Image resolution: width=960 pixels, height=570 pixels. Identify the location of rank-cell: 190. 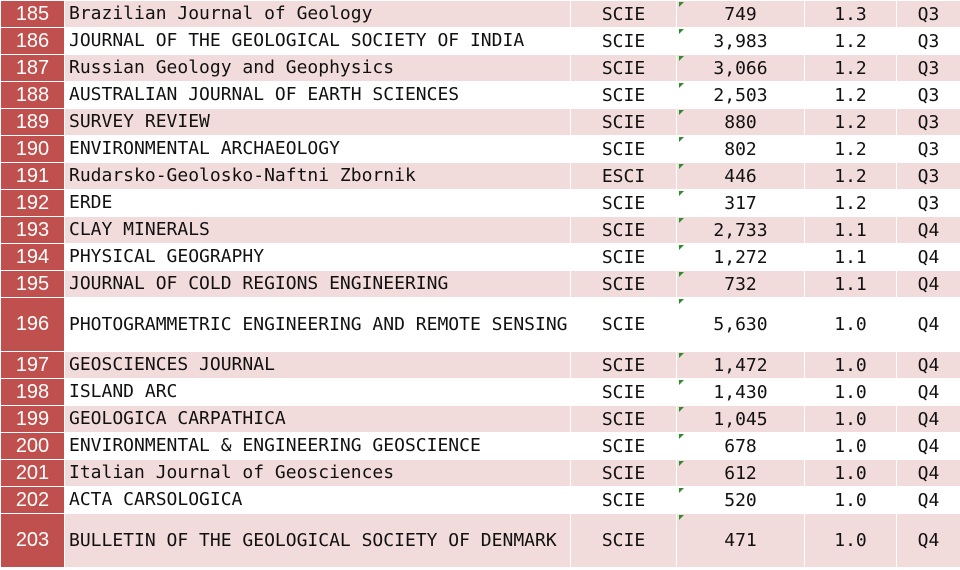
(32, 149).